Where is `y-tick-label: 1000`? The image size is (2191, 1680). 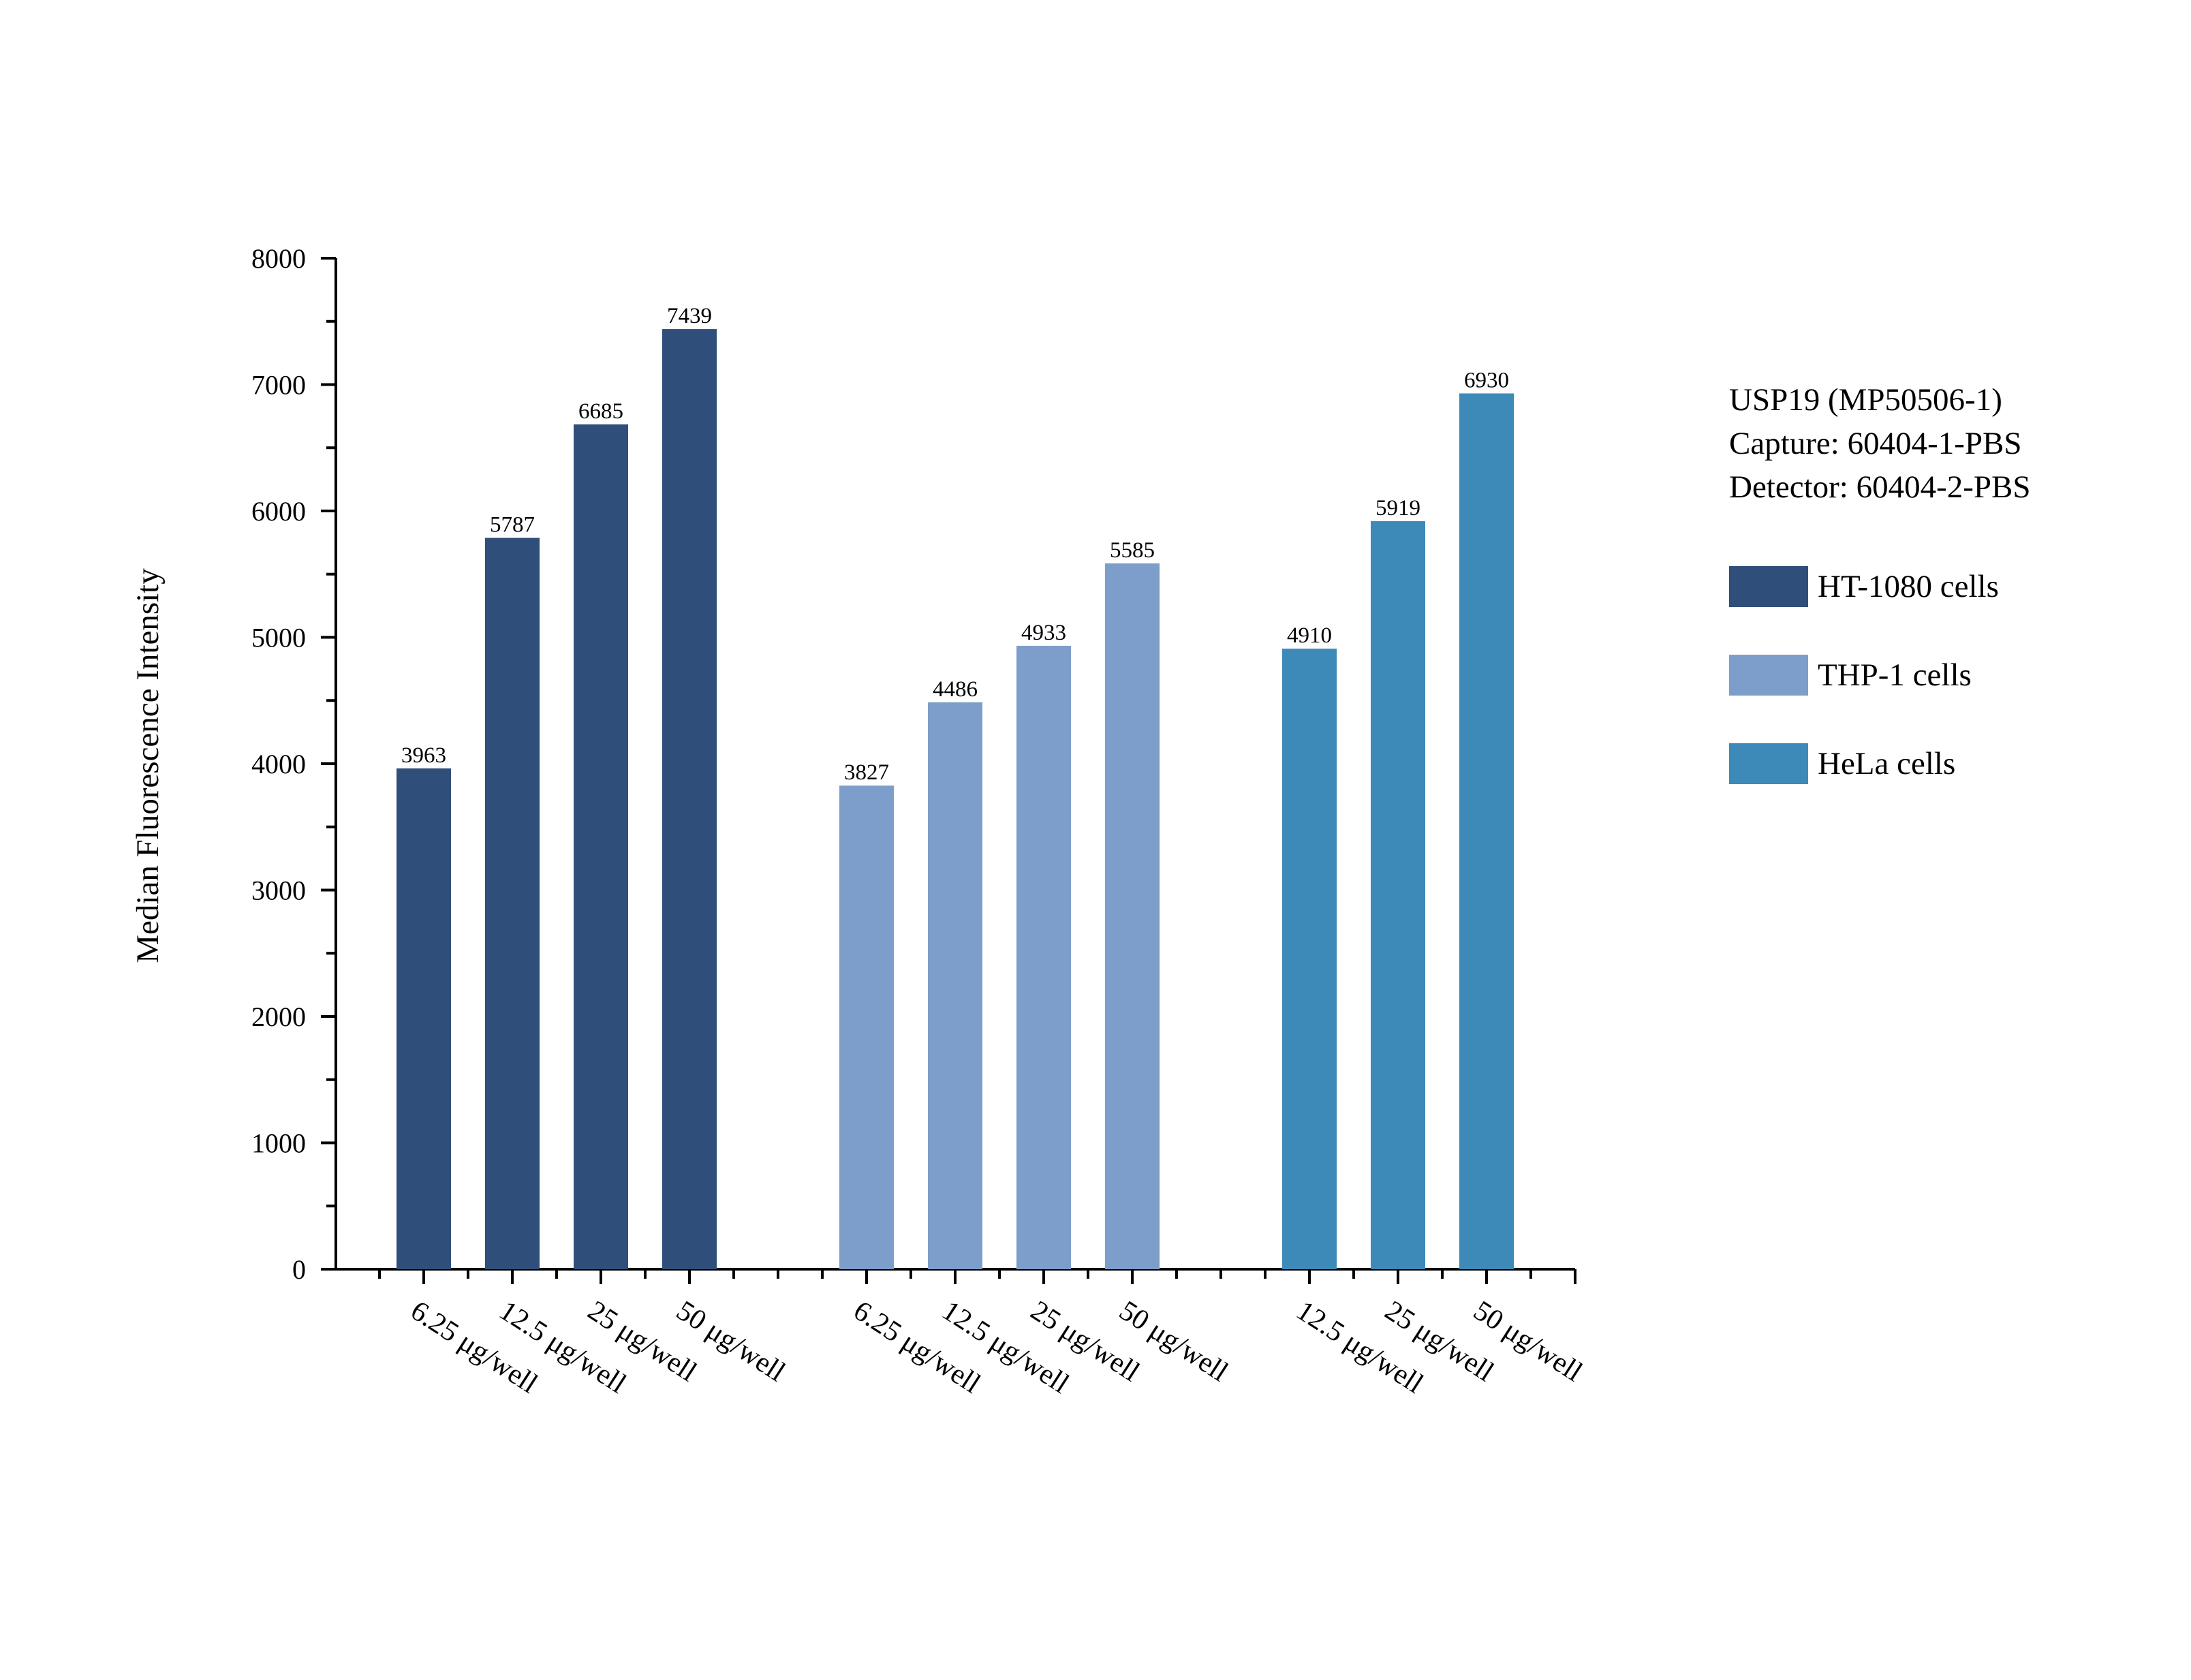 y-tick-label: 1000 is located at coordinates (278, 1143).